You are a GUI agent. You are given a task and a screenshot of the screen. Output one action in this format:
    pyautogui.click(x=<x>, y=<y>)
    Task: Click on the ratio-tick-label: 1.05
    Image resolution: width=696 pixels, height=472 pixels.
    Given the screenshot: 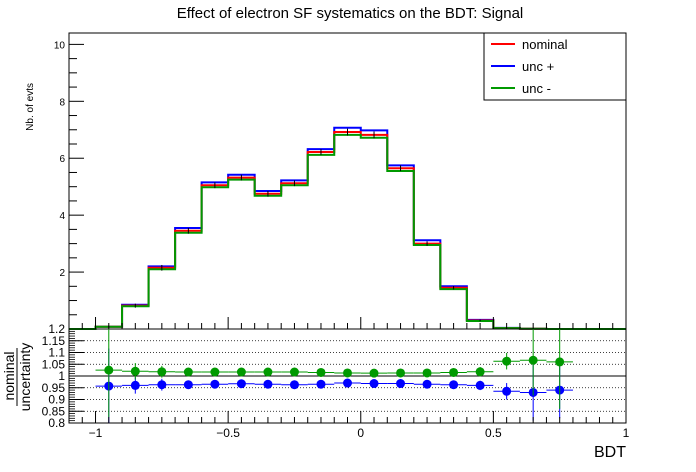 What is the action you would take?
    pyautogui.click(x=54, y=364)
    